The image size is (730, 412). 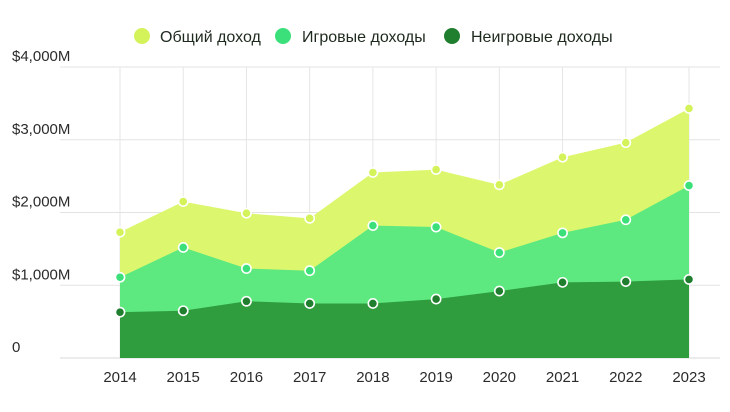 I want to click on y-tick-label: $1,000M, so click(x=41, y=274).